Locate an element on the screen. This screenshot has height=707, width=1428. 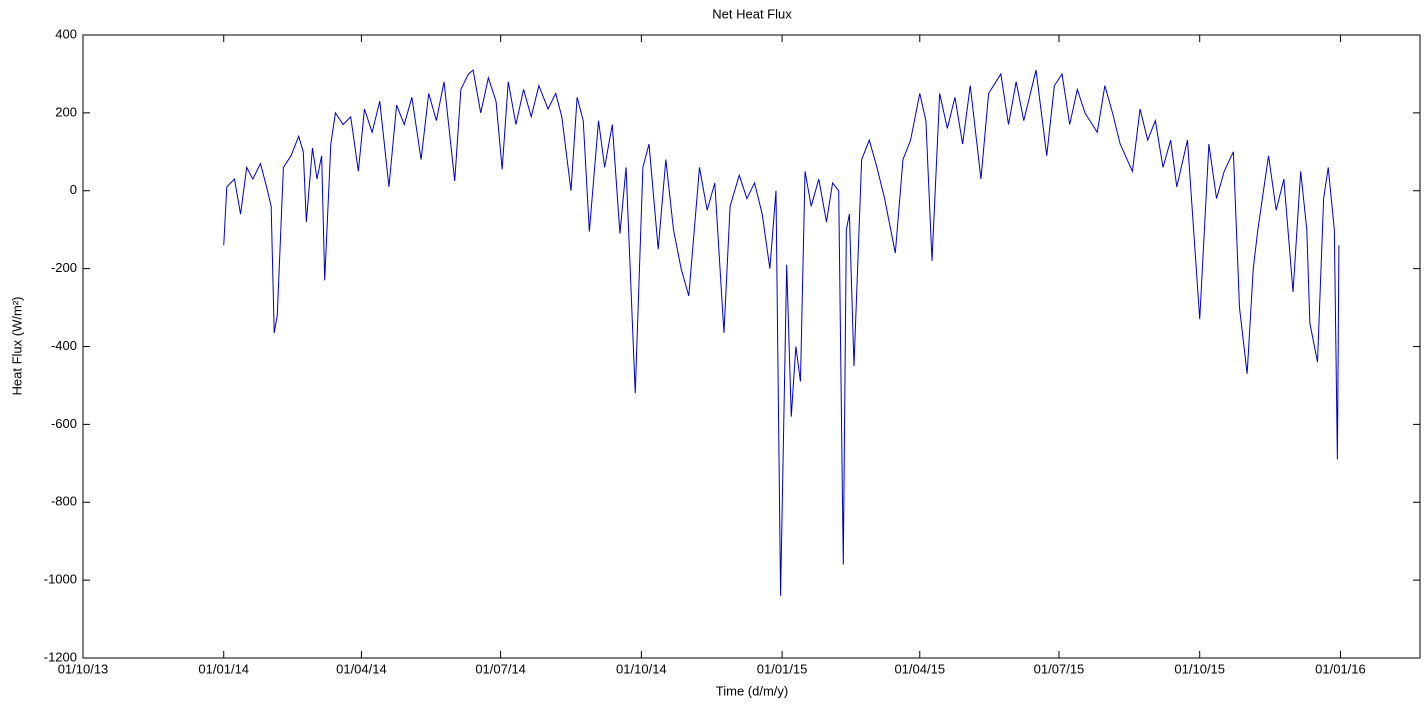
x-tick-label: 01/07/15 is located at coordinates (1059, 668).